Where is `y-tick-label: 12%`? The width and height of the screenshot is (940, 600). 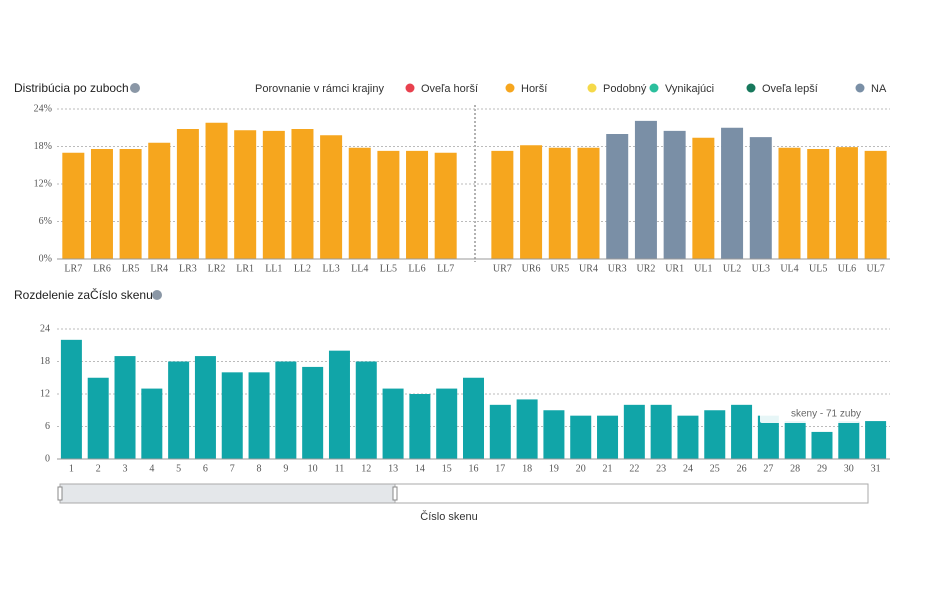 y-tick-label: 12% is located at coordinates (43, 183).